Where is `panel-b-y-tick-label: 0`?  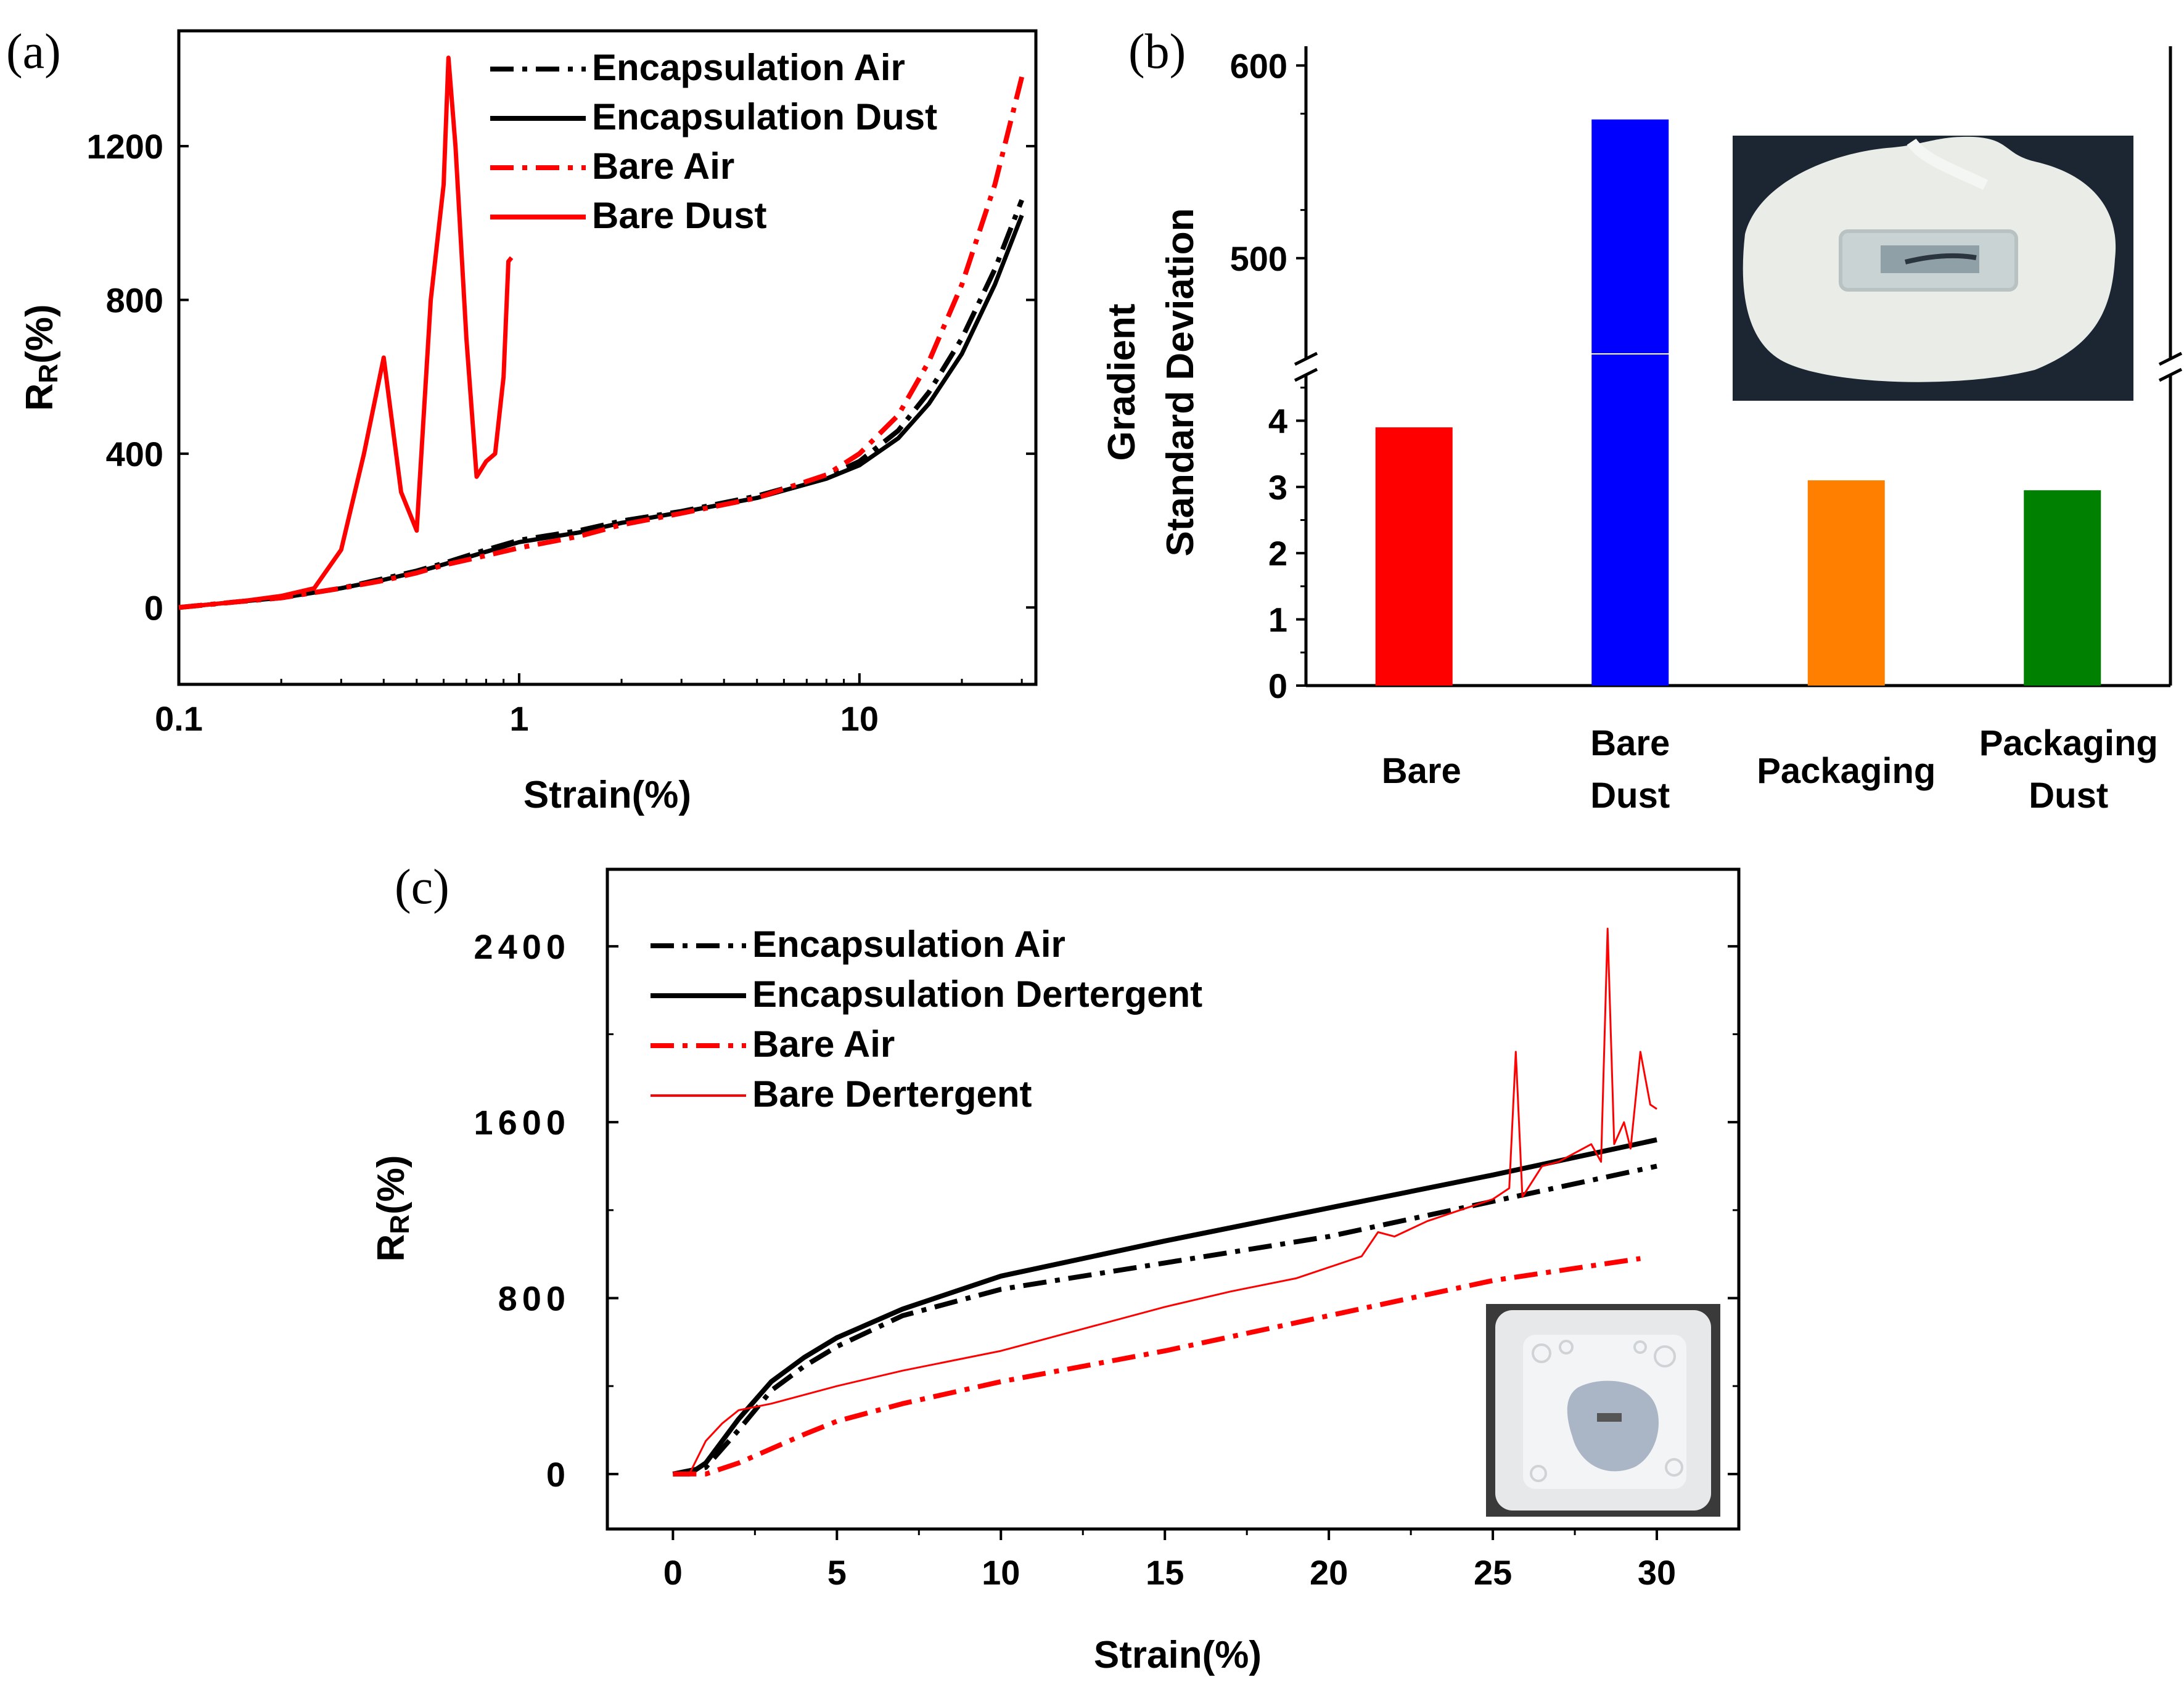
panel-b-y-tick-label: 0 is located at coordinates (1277, 685).